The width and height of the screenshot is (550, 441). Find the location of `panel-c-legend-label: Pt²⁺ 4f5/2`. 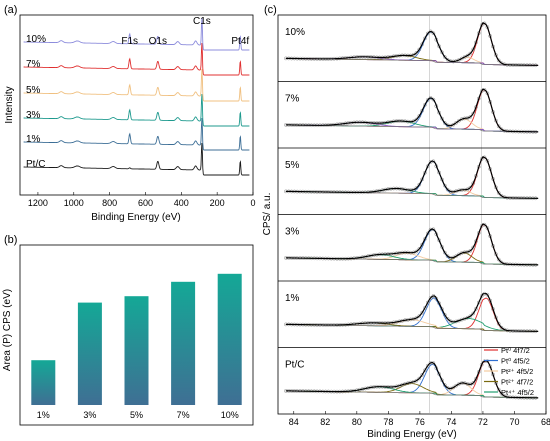

panel-c-legend-label: Pt²⁺ 4f5/2 is located at coordinates (517, 371).